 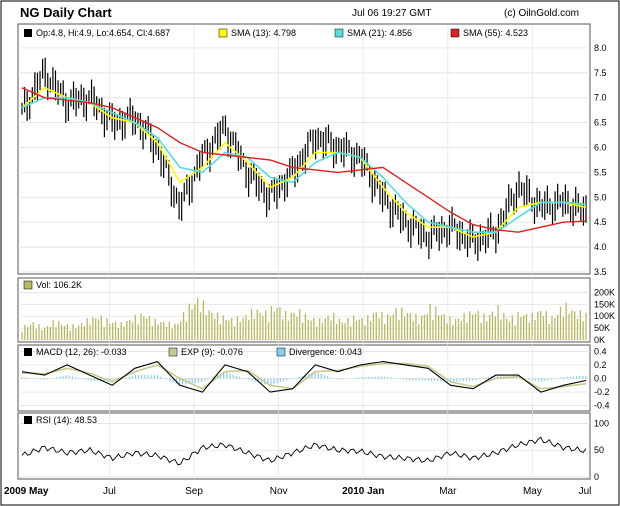 I want to click on rsi-tick-label: 0, so click(x=596, y=477).